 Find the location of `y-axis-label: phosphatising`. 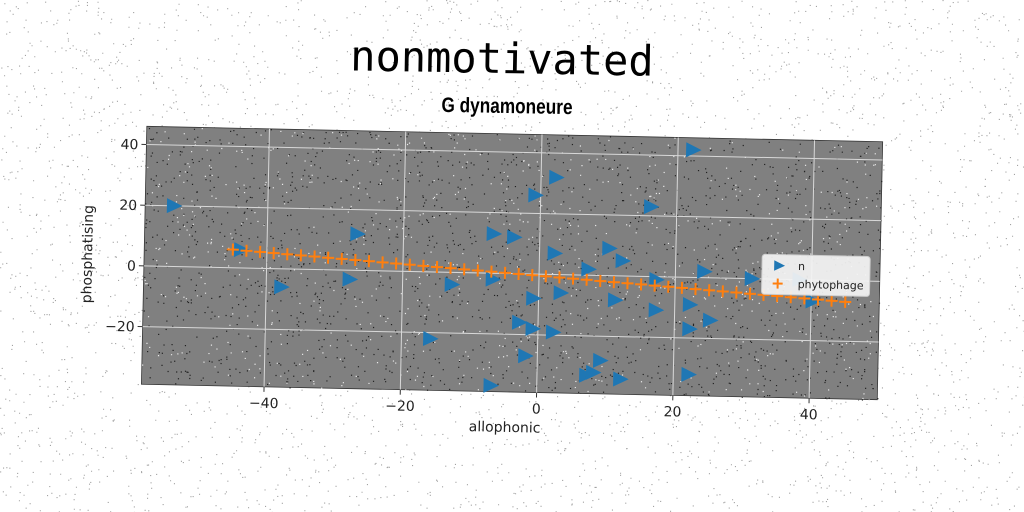

y-axis-label: phosphatising is located at coordinates (88, 254).